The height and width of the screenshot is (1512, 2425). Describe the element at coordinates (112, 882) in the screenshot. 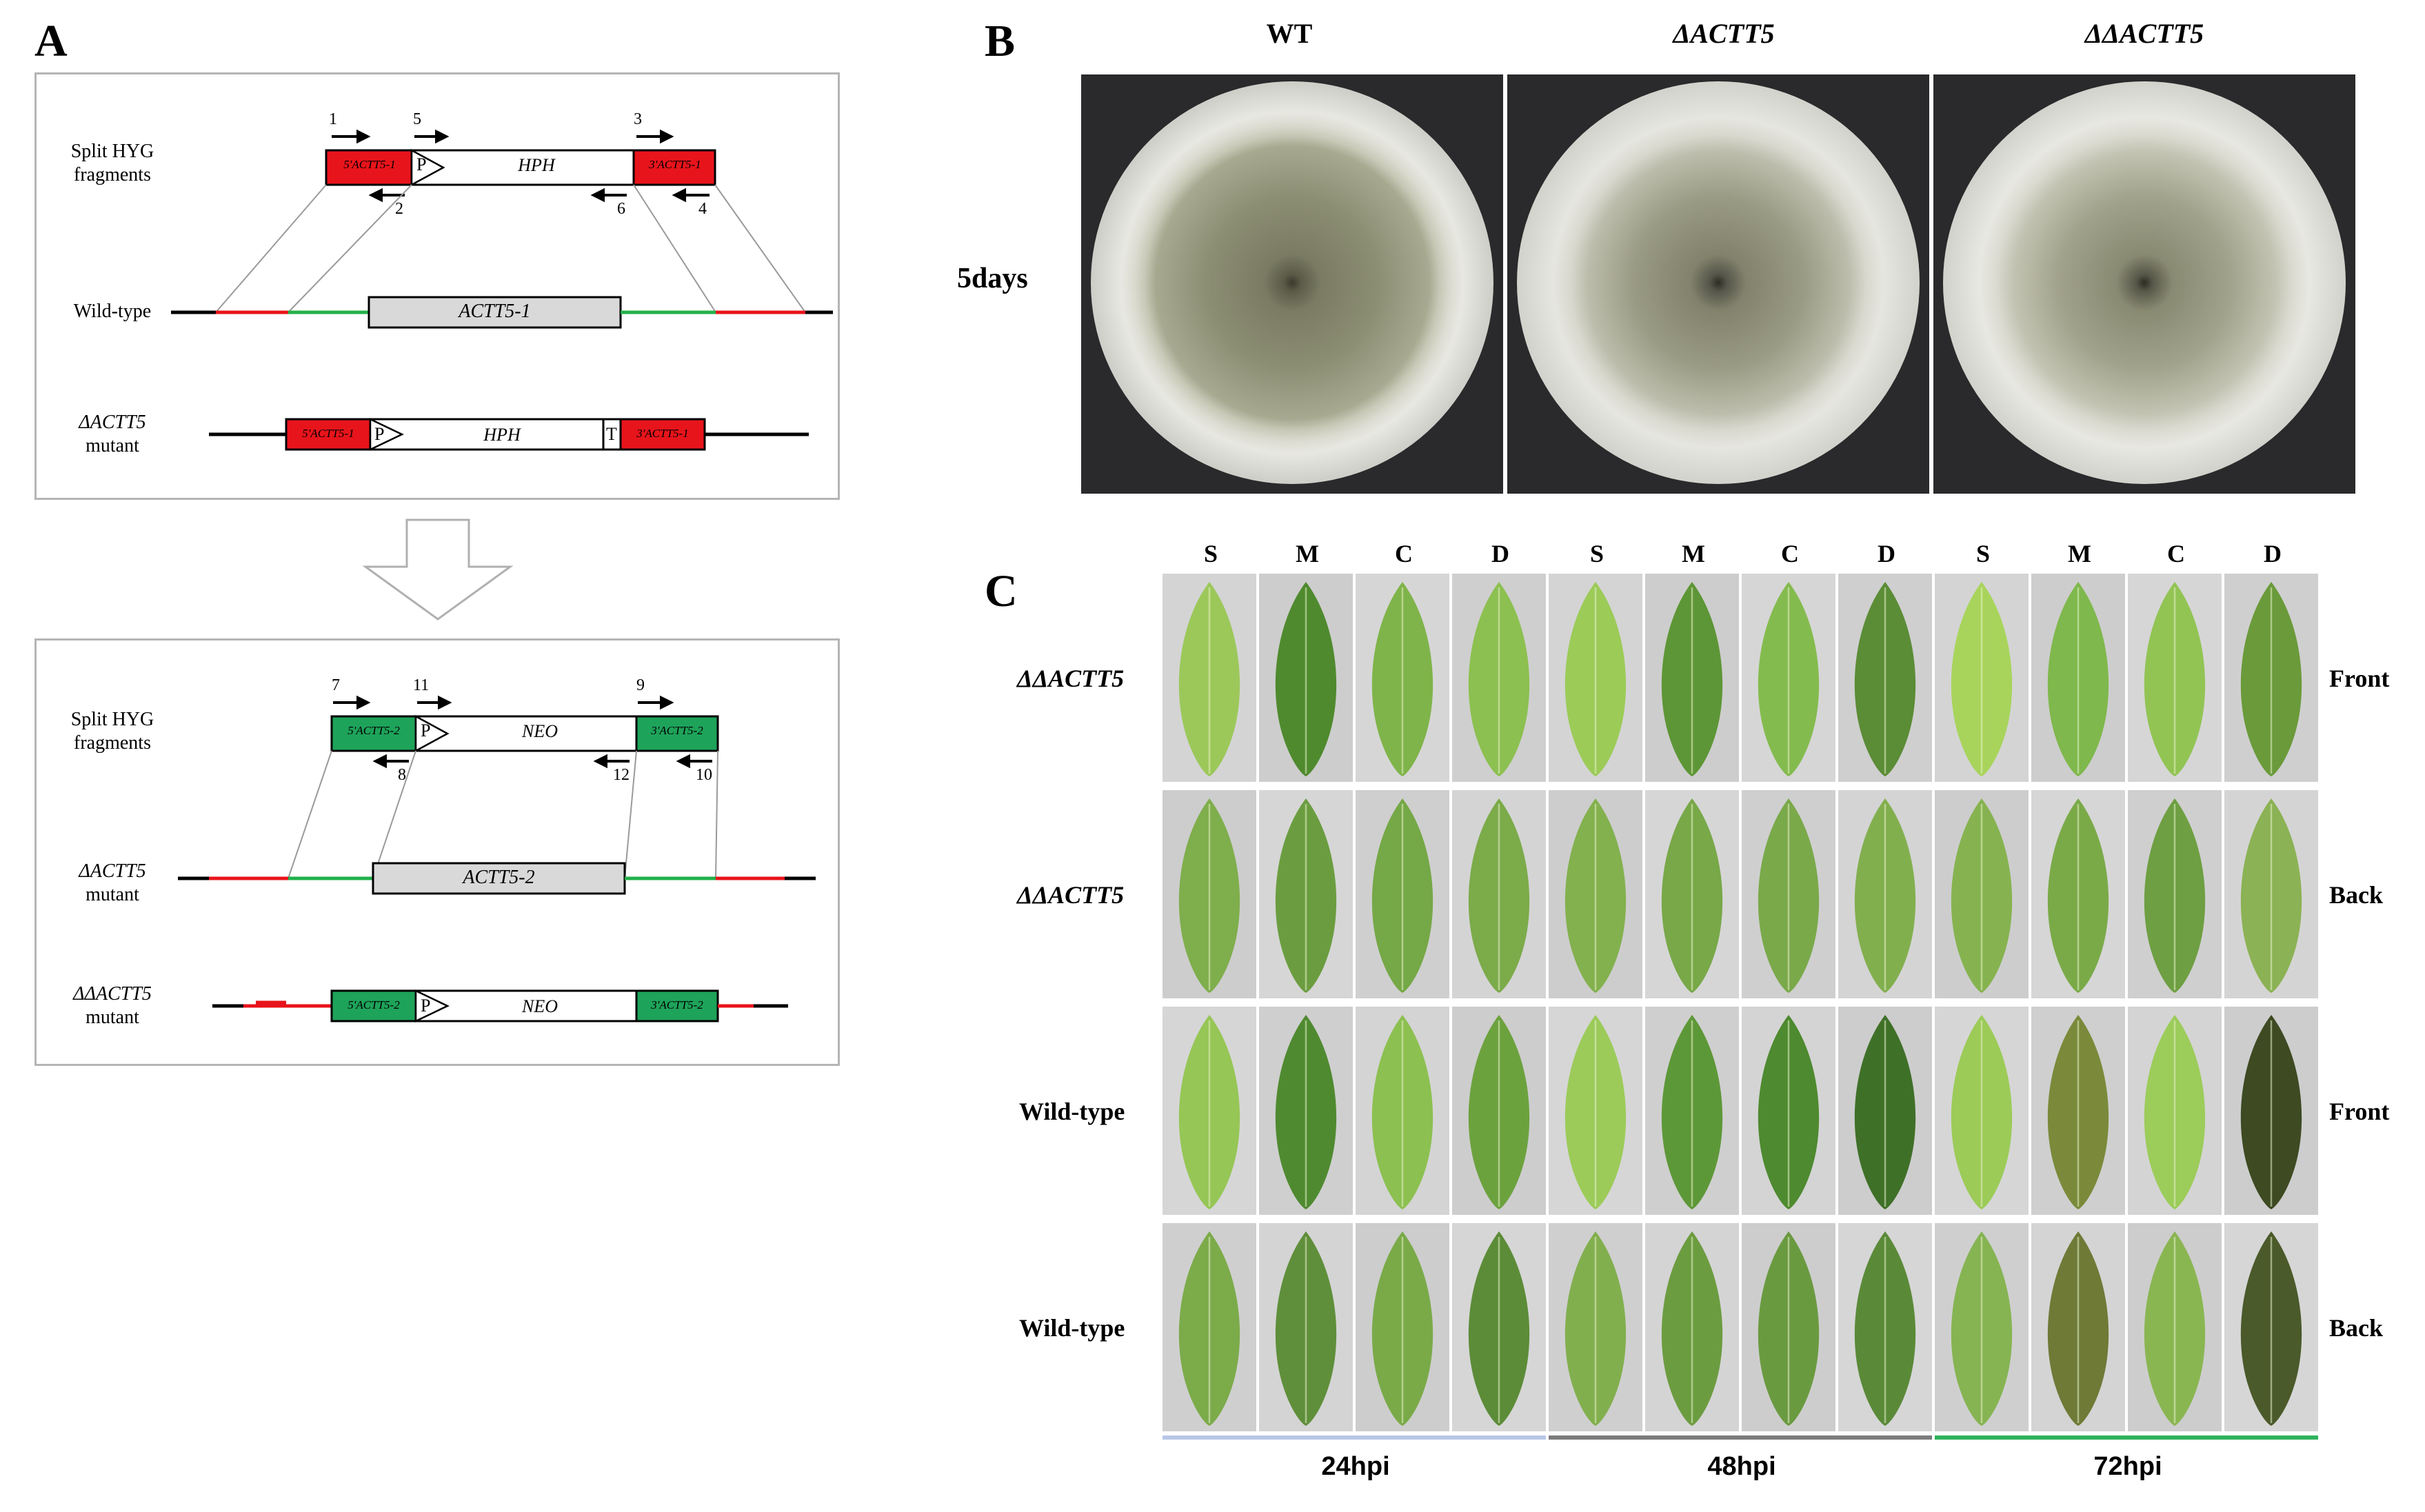

I see `single-mutant-label: ΔACTT5 mutant` at that location.